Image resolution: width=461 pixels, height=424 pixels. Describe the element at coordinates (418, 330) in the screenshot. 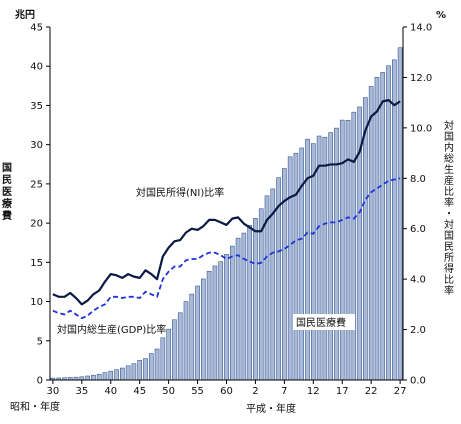

I see `right-tick-label: 2.0` at that location.